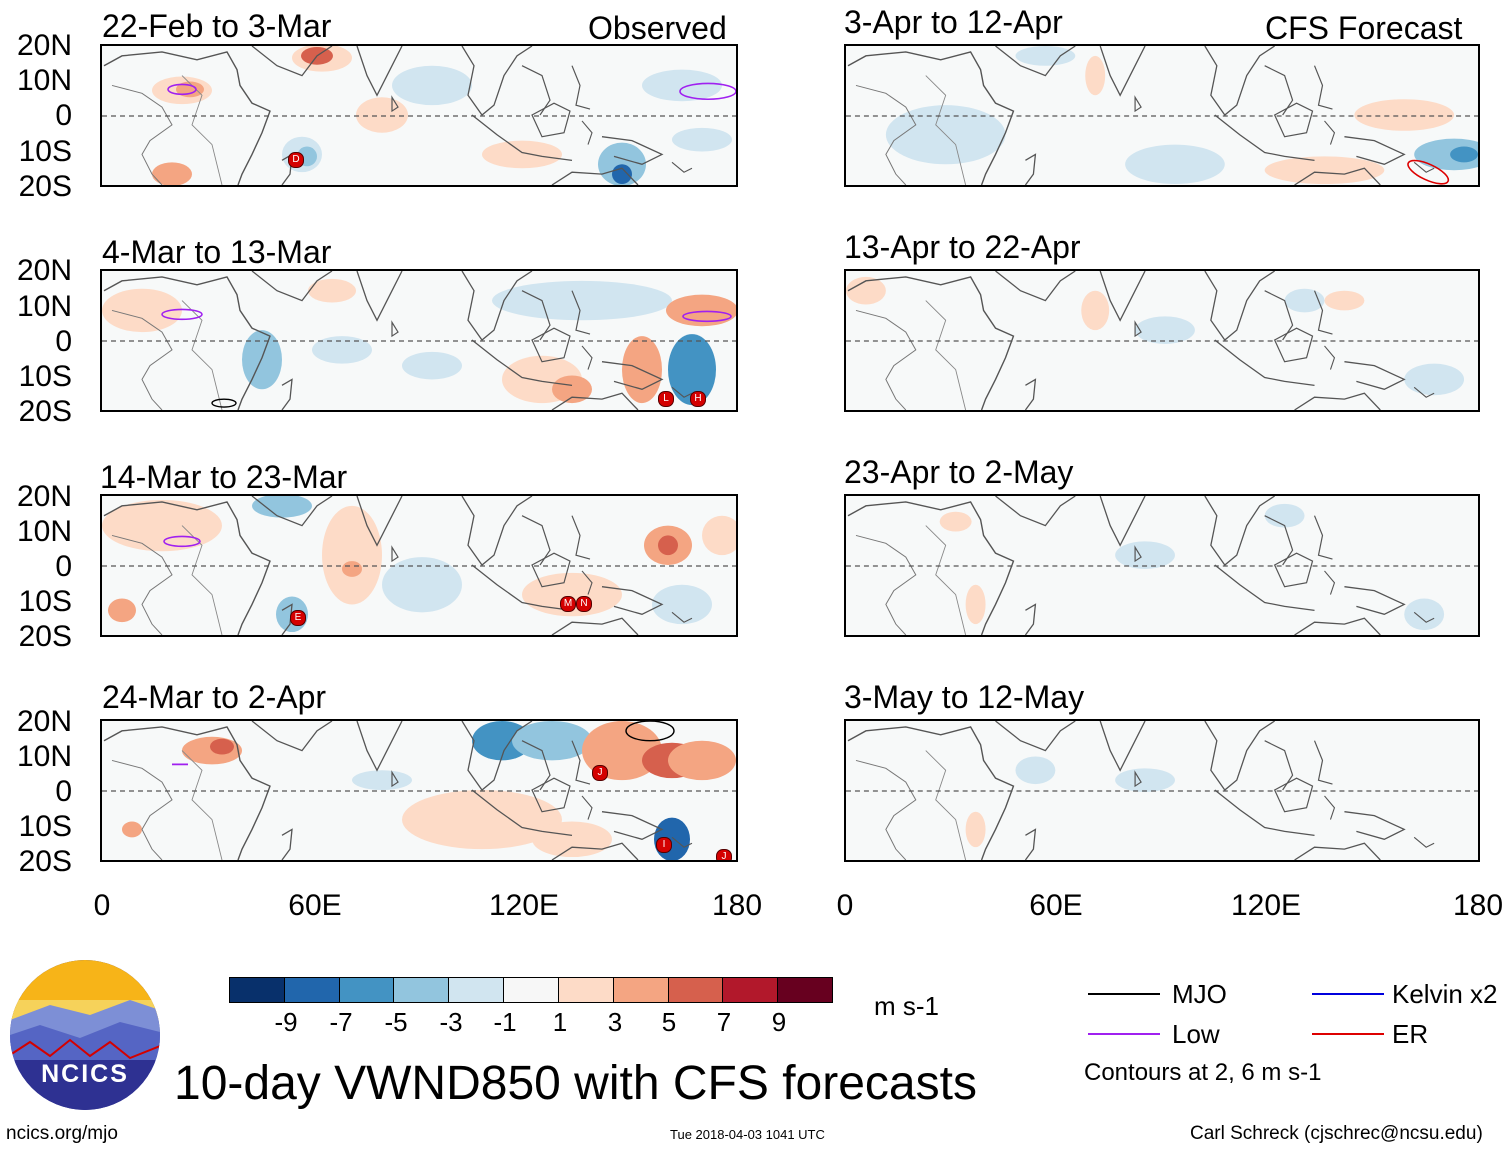 Image resolution: width=1510 pixels, height=1149 pixels. I want to click on source-url: ncics.org/mjo, so click(62, 1133).